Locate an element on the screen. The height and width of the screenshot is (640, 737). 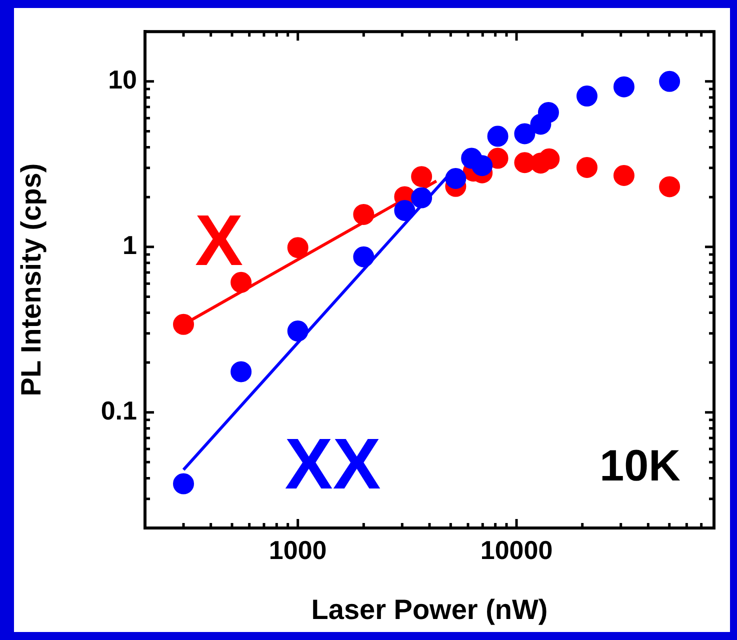
y-tick-label: 1 is located at coordinates (129, 245).